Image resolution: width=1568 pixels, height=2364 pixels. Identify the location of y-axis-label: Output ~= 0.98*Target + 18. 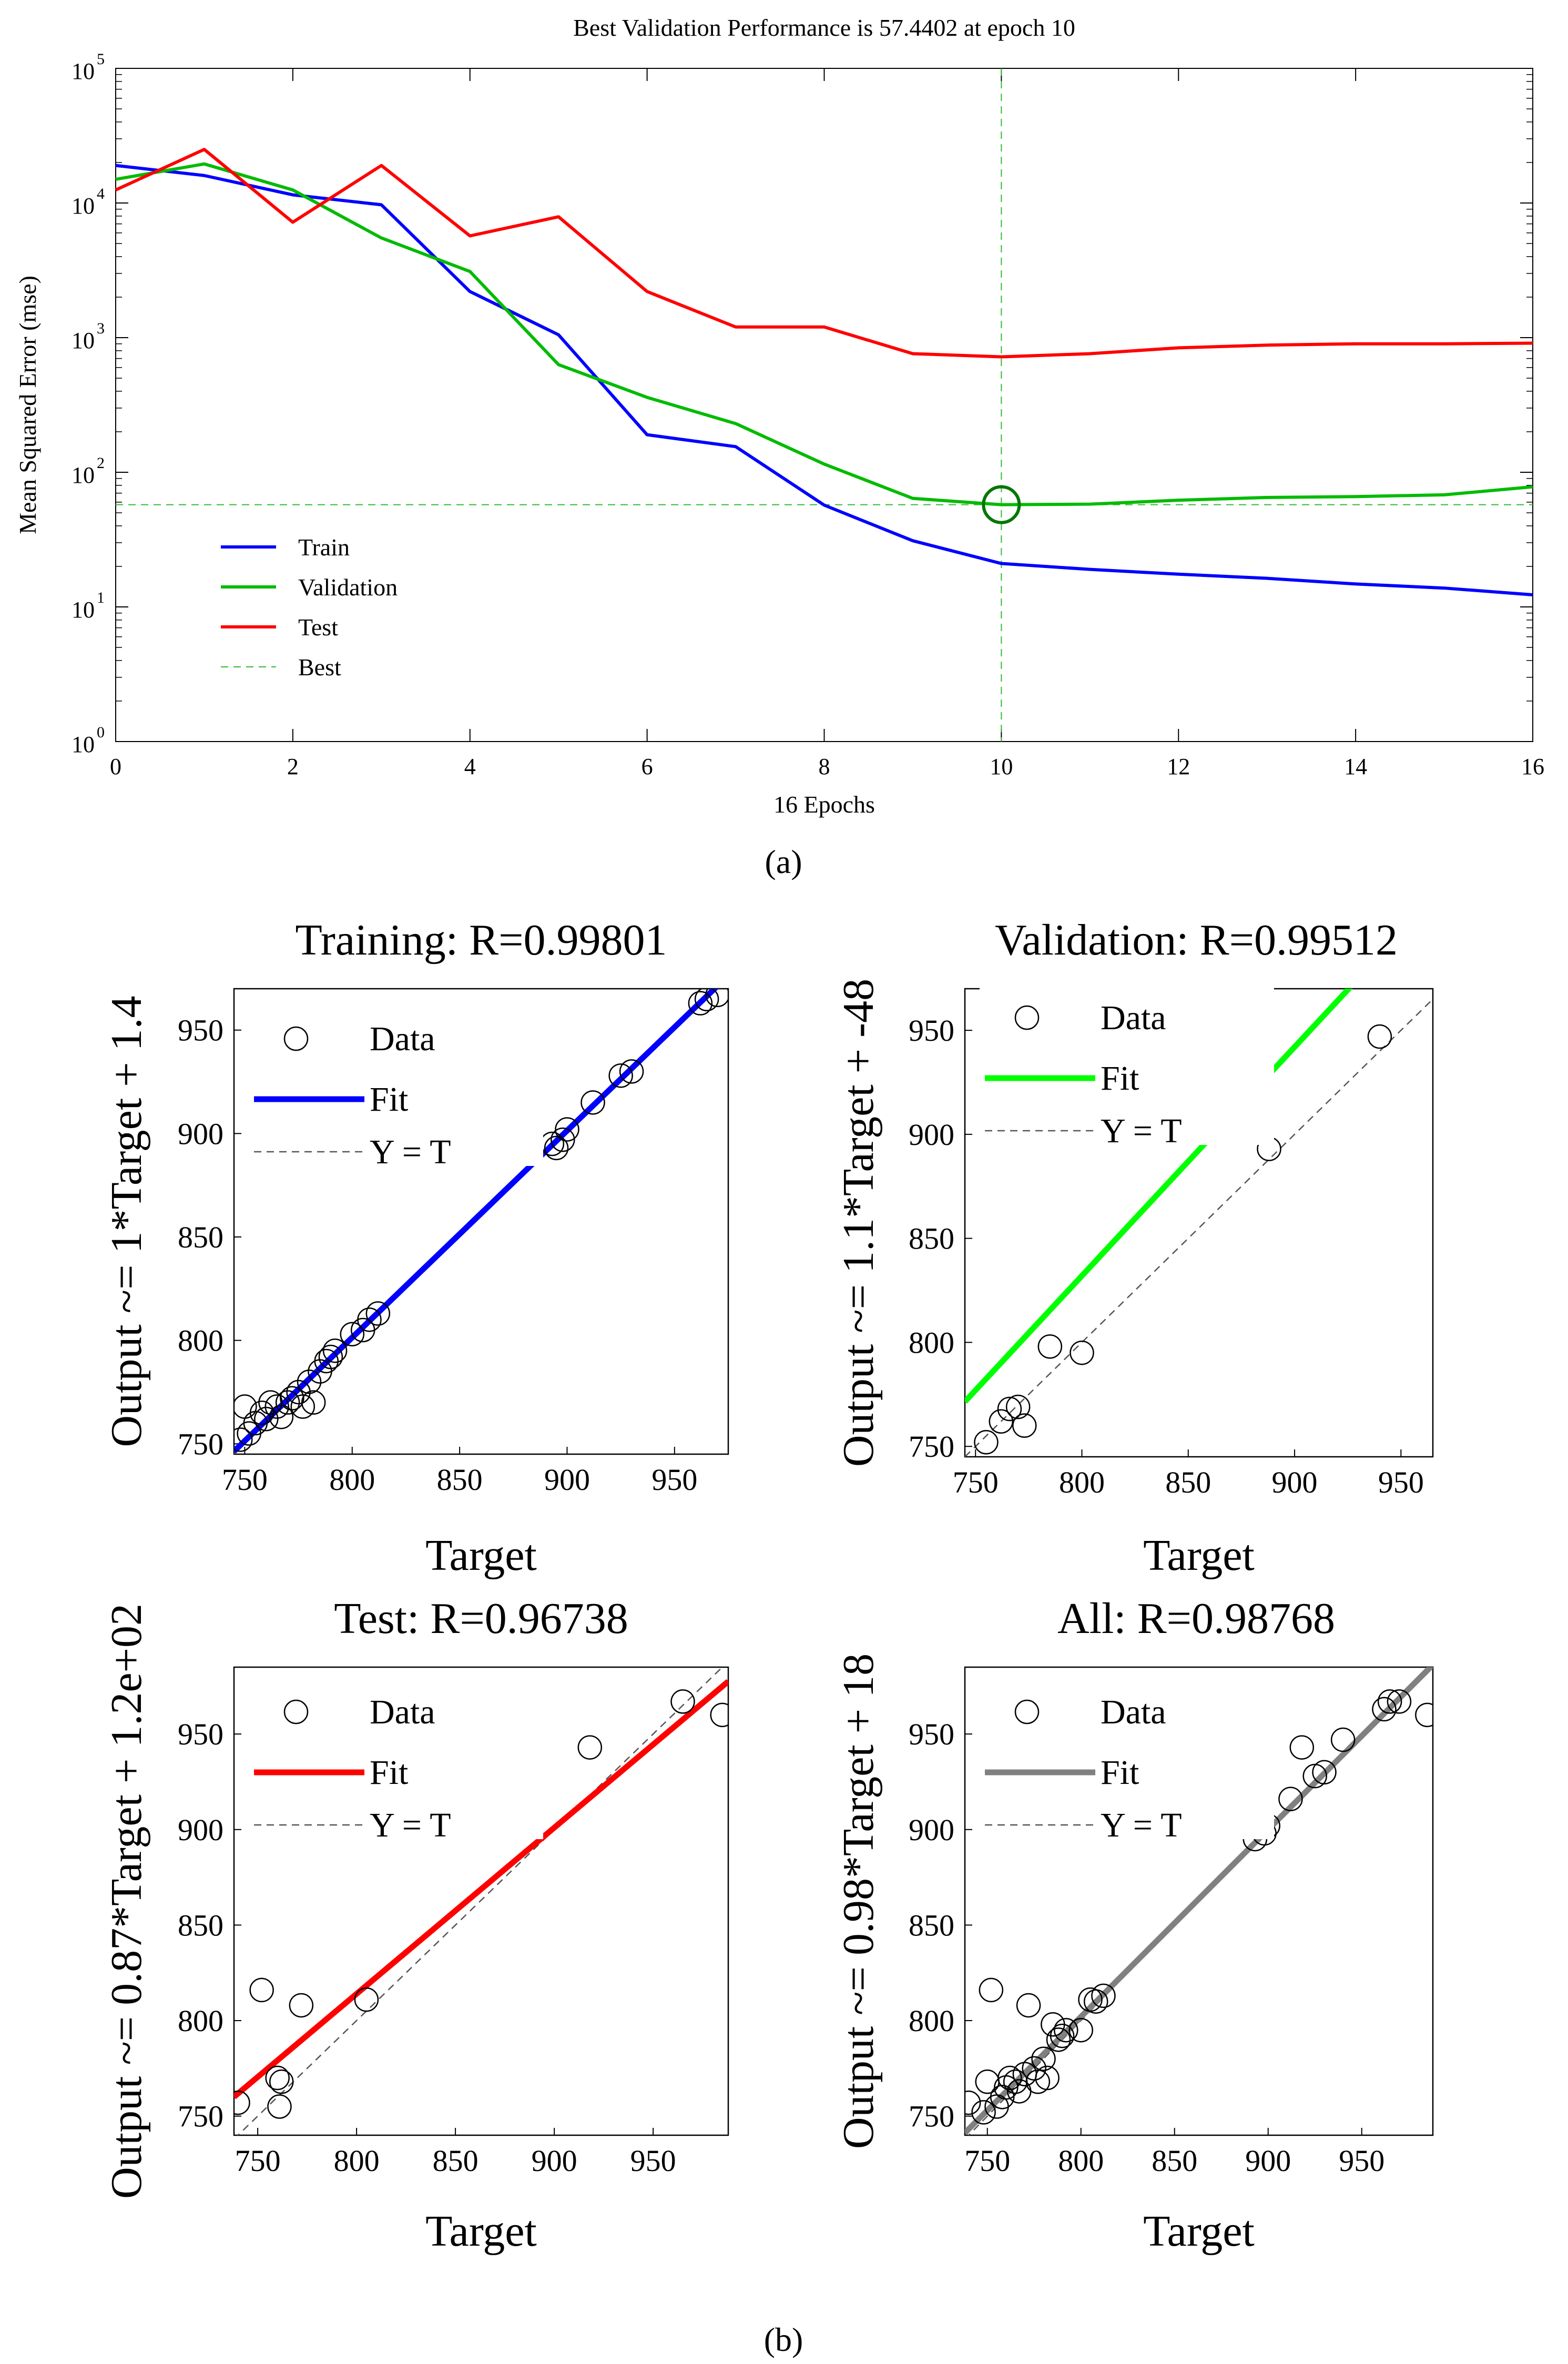
(858, 1901).